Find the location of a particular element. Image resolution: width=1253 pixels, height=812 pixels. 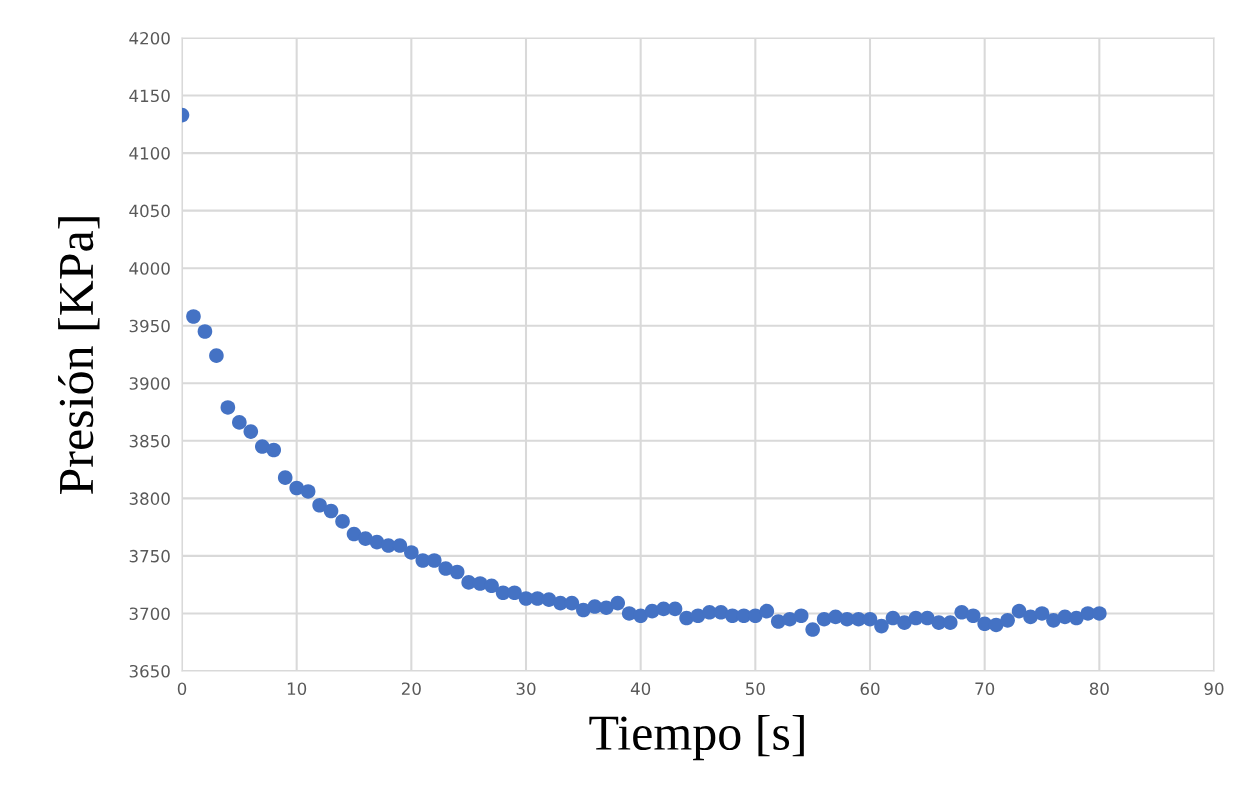

y-tick-label: 4100 is located at coordinates (149, 153).